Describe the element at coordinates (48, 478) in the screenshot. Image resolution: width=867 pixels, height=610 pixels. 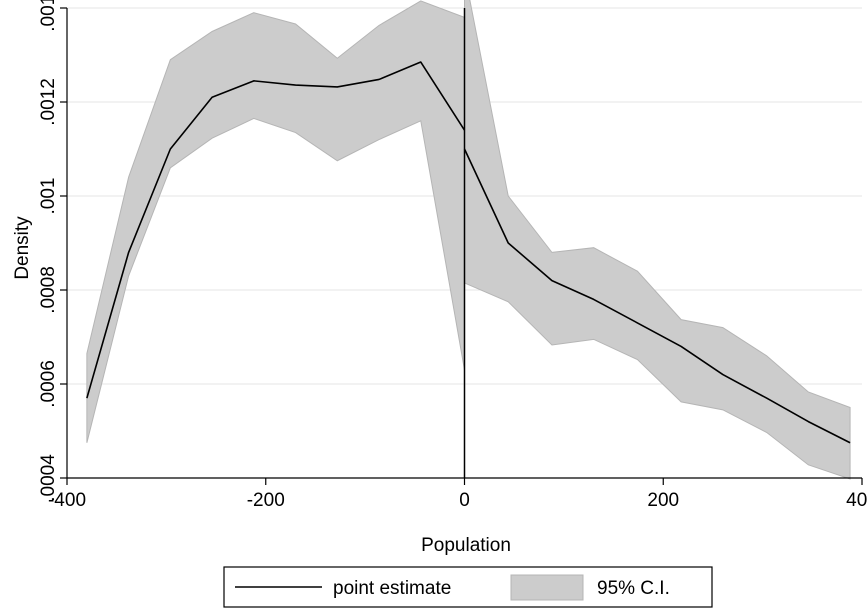
I see `y-tick-label-0: .0004` at that location.